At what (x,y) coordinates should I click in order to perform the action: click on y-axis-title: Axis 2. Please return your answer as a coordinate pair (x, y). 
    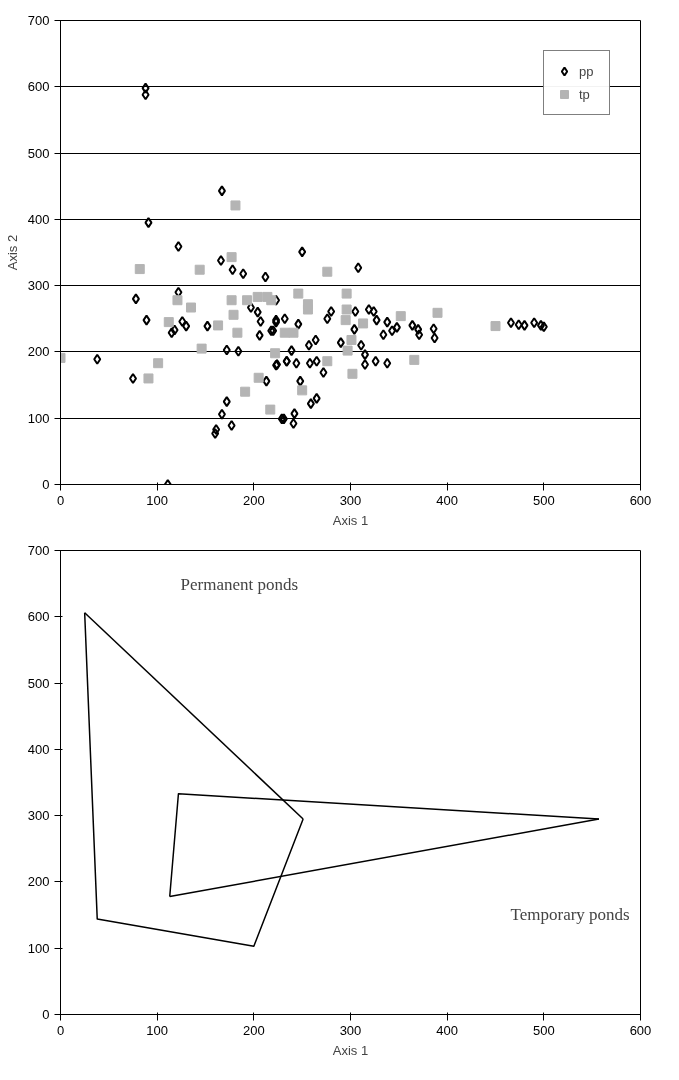
    Looking at the image, I should click on (12, 252).